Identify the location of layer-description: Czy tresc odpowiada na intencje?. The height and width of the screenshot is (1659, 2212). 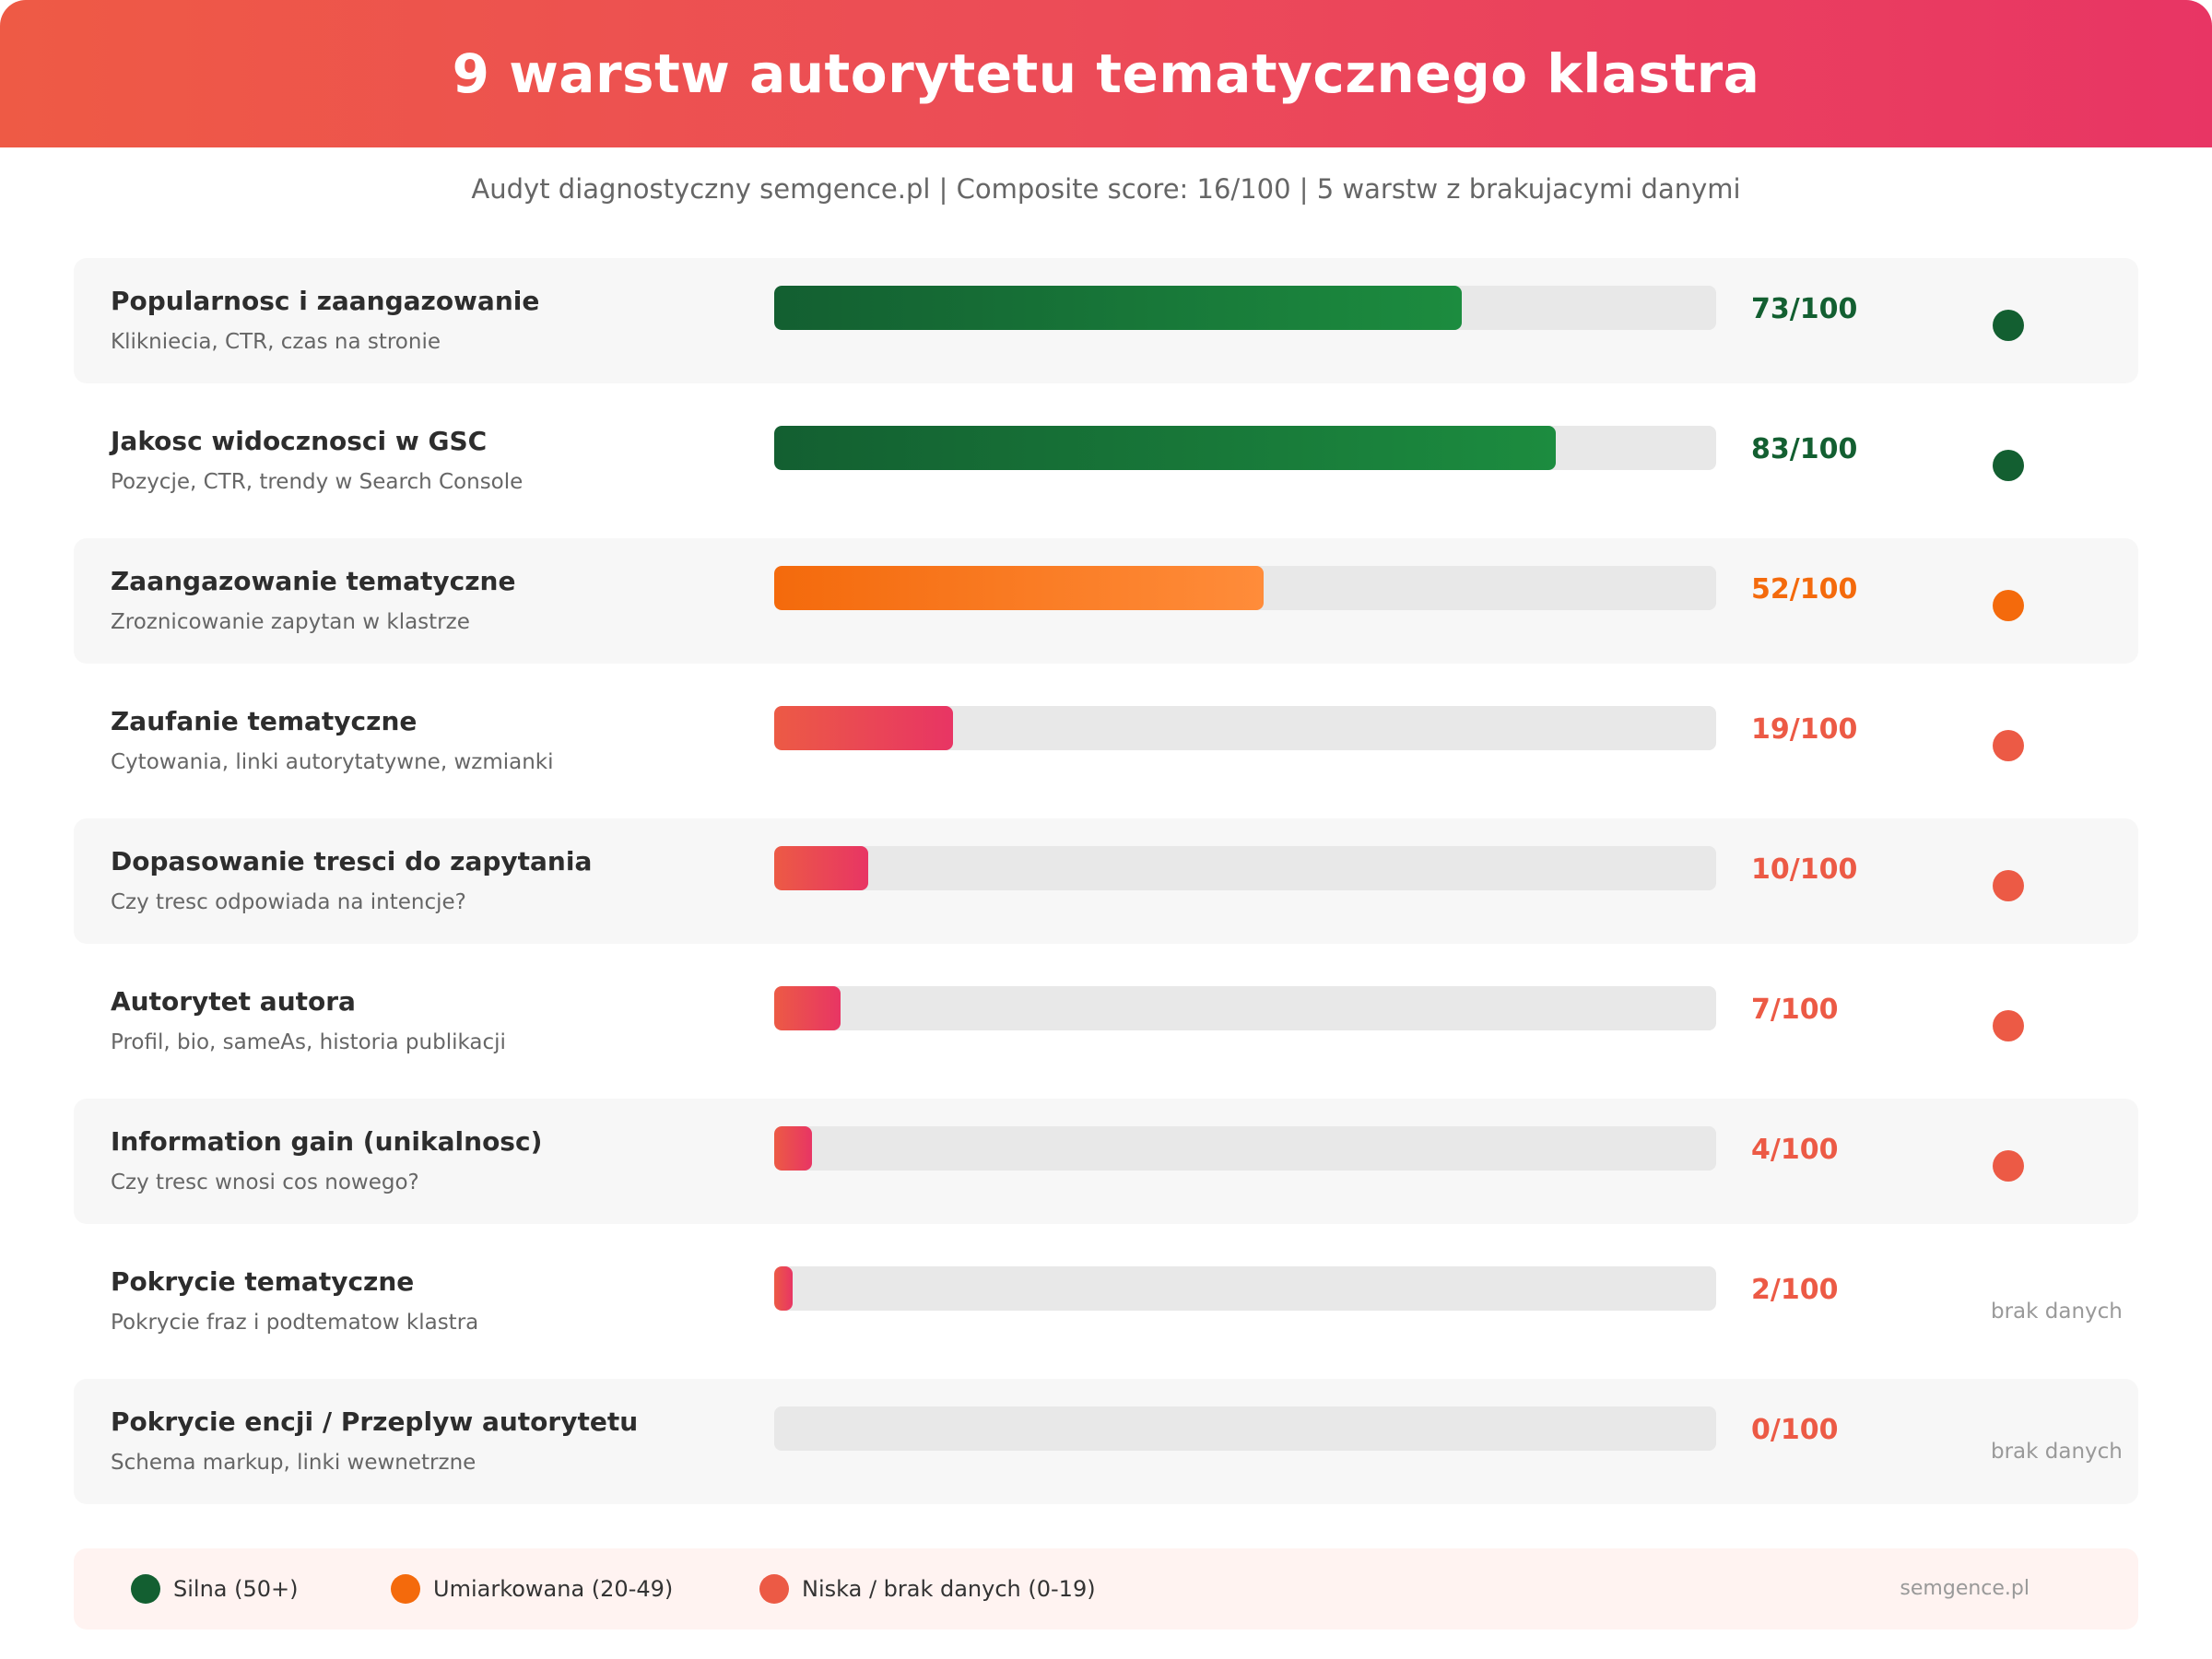
(288, 902).